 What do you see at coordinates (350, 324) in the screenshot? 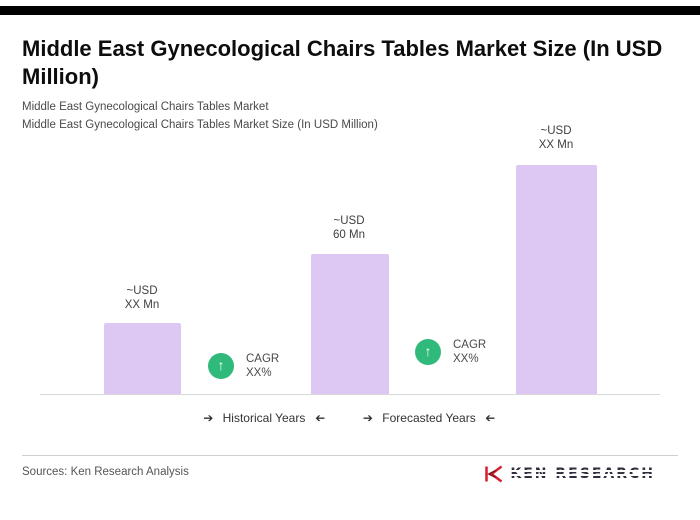
I see `bar-mid` at bounding box center [350, 324].